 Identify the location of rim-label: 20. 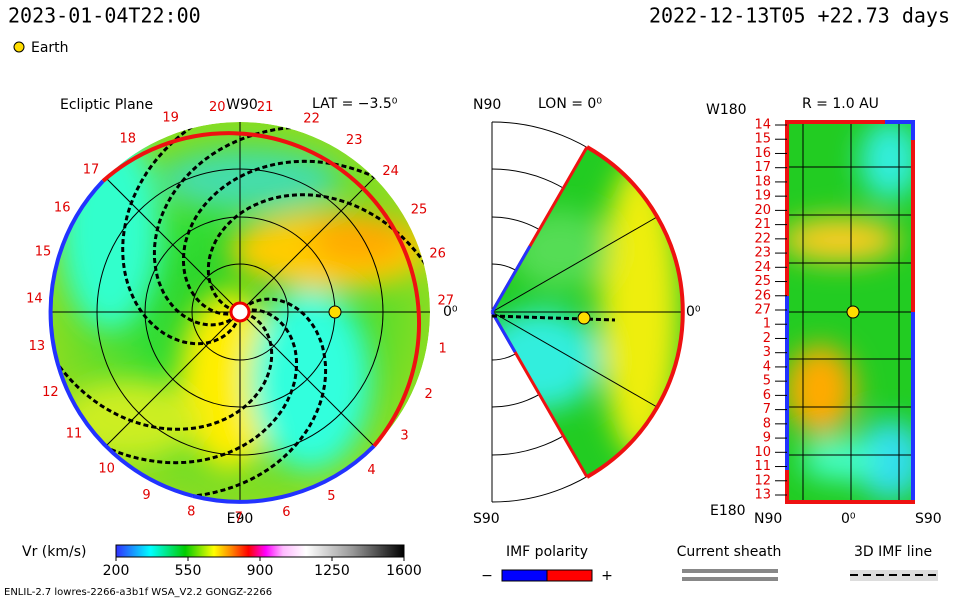
(217, 107).